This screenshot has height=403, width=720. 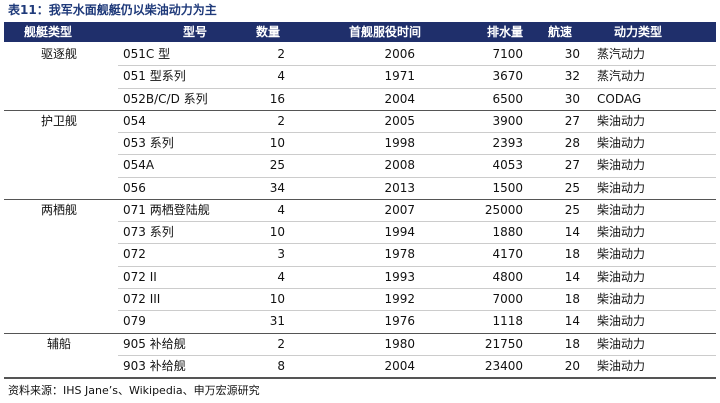 What do you see at coordinates (399, 298) in the screenshot?
I see `cell: 1992` at bounding box center [399, 298].